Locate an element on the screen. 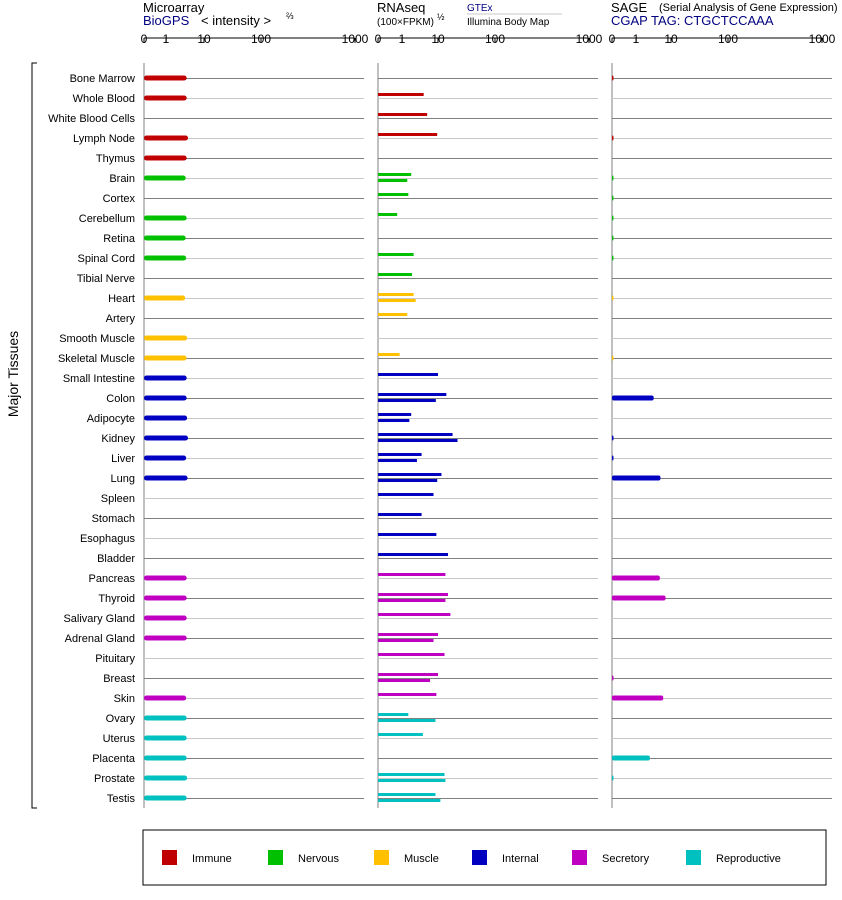 This screenshot has height=900, width=842. fpkm-label: (100×FPKM) is located at coordinates (405, 22).